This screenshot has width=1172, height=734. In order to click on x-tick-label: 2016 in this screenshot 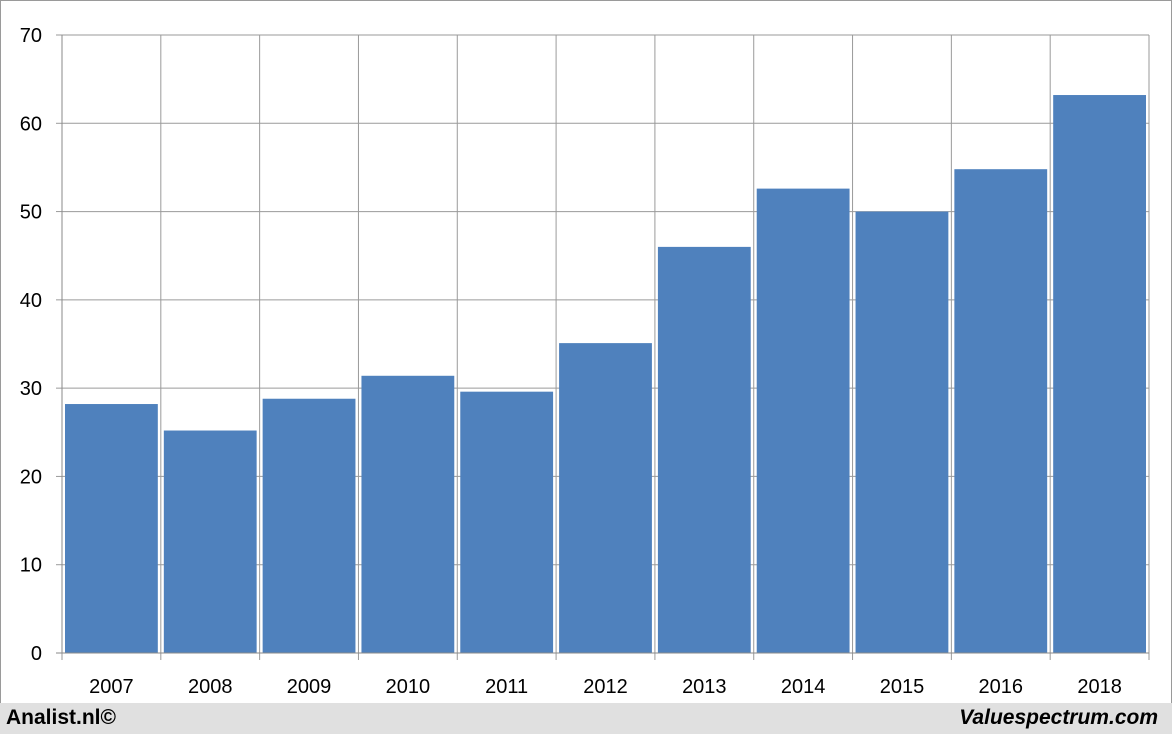, I will do `click(1001, 687)`.